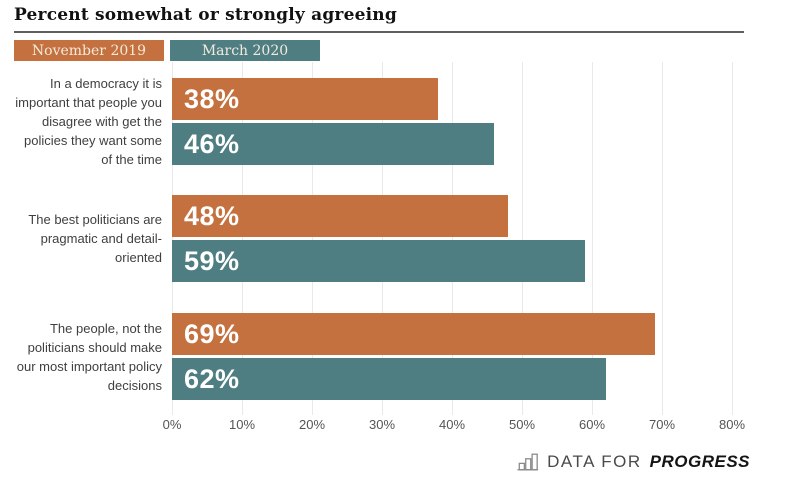  What do you see at coordinates (594, 461) in the screenshot?
I see `logo-text-data-for: DATA FOR` at bounding box center [594, 461].